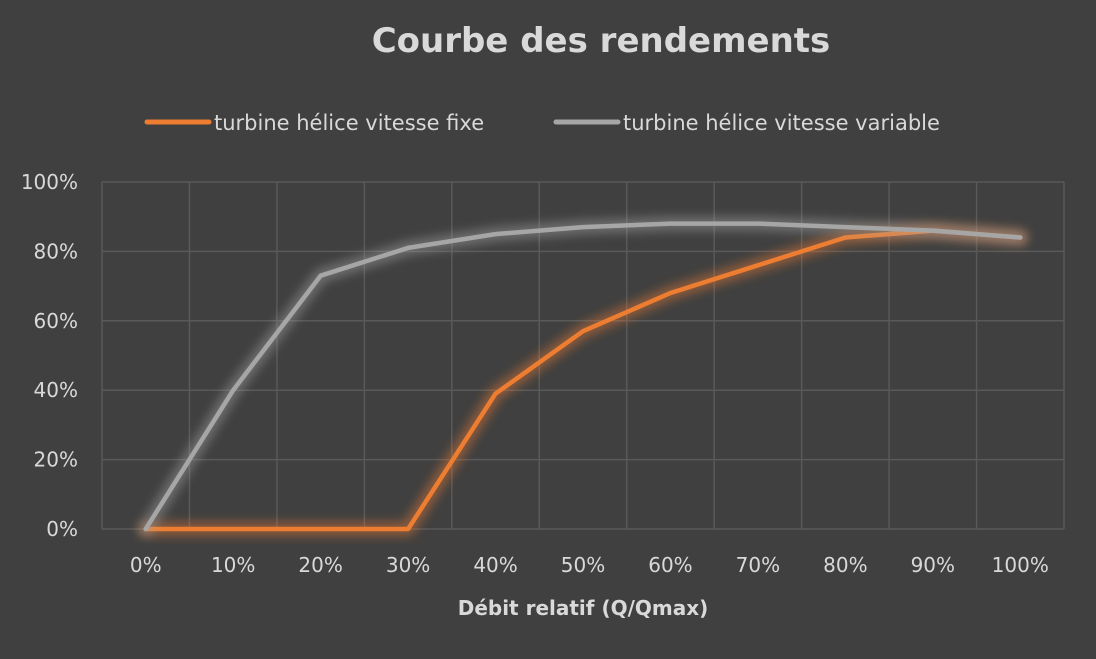 Image resolution: width=1096 pixels, height=659 pixels. Describe the element at coordinates (495, 565) in the screenshot. I see `x-tick-label: 40%` at that location.